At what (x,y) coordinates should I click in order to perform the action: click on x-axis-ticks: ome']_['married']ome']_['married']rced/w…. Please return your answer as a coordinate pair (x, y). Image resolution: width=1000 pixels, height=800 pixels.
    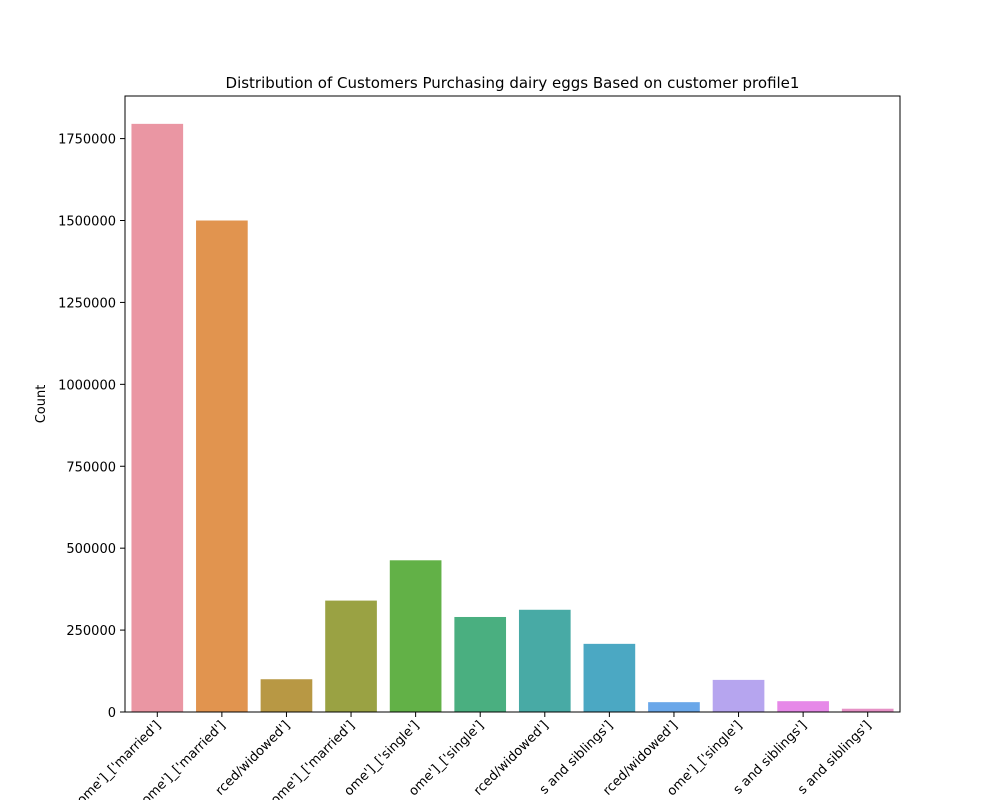
    Looking at the image, I should click on (474, 756).